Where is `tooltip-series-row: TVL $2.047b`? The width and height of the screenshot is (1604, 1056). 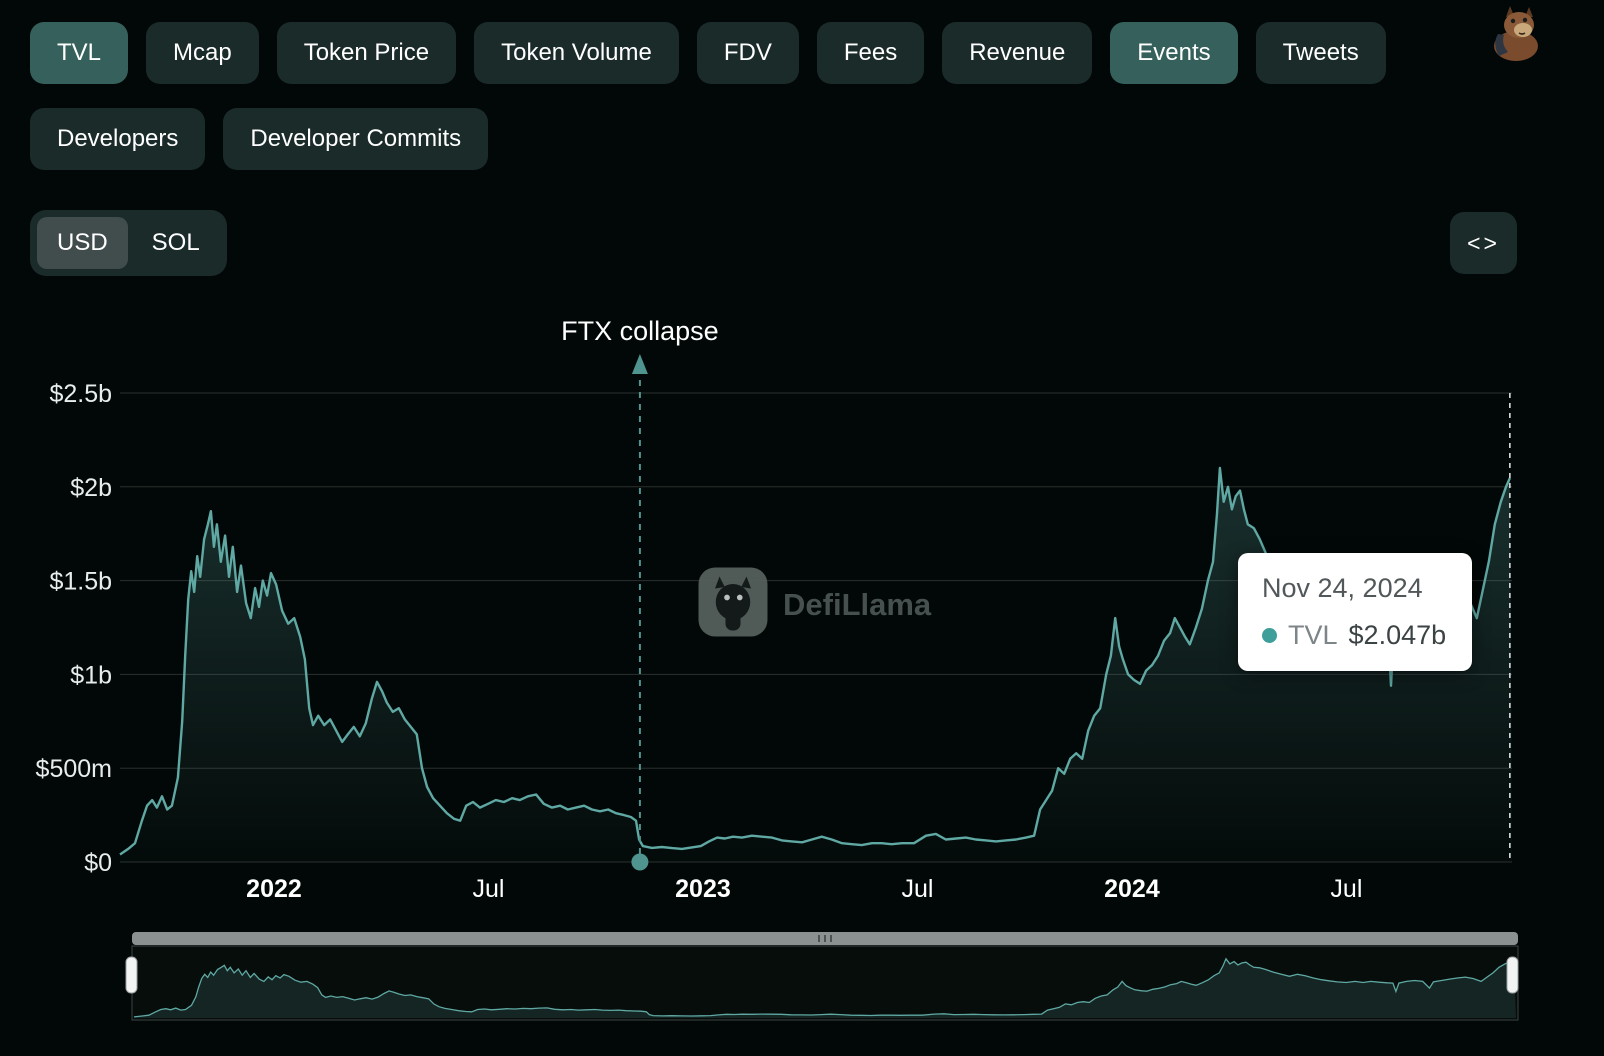
tooltip-series-row: TVL $2.047b is located at coordinates (1355, 635).